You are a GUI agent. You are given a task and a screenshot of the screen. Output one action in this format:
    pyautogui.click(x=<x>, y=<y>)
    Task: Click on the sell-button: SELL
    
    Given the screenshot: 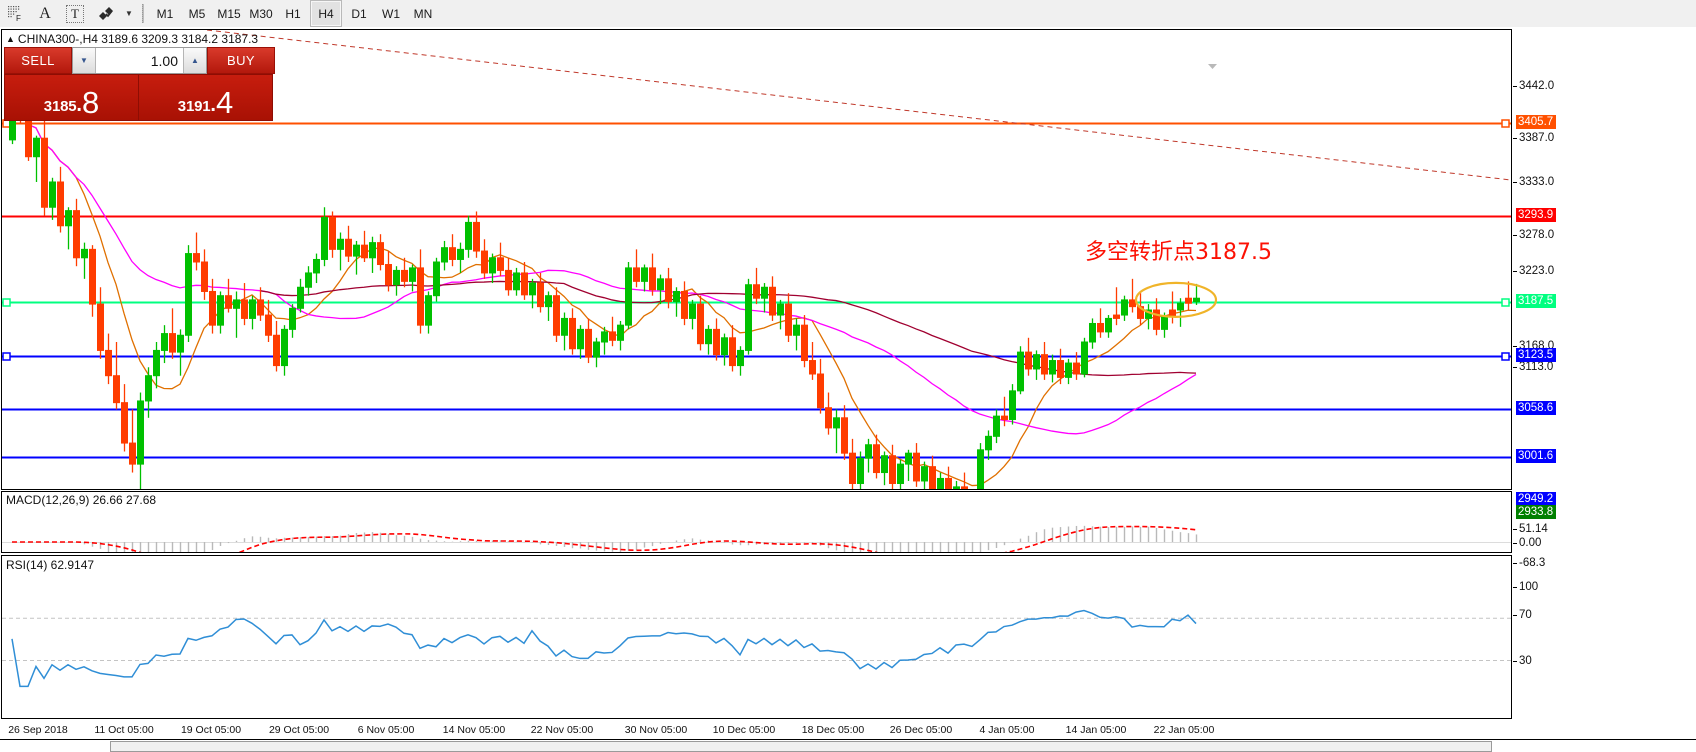 What is the action you would take?
    pyautogui.click(x=38, y=60)
    